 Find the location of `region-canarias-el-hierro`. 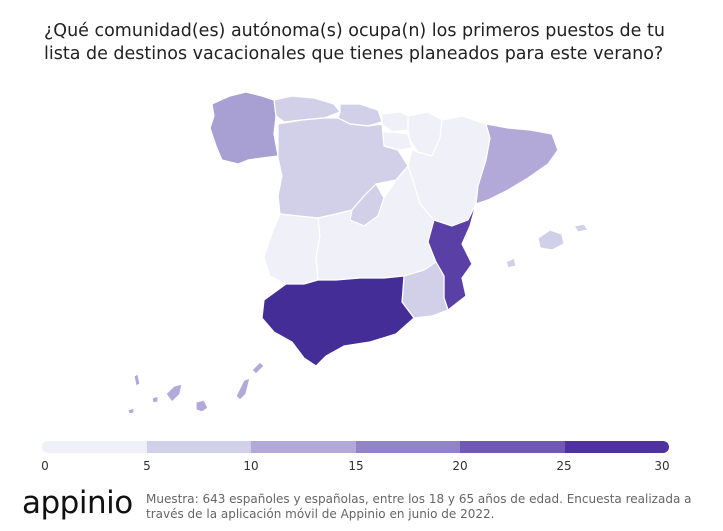

region-canarias-el-hierro is located at coordinates (131, 411).